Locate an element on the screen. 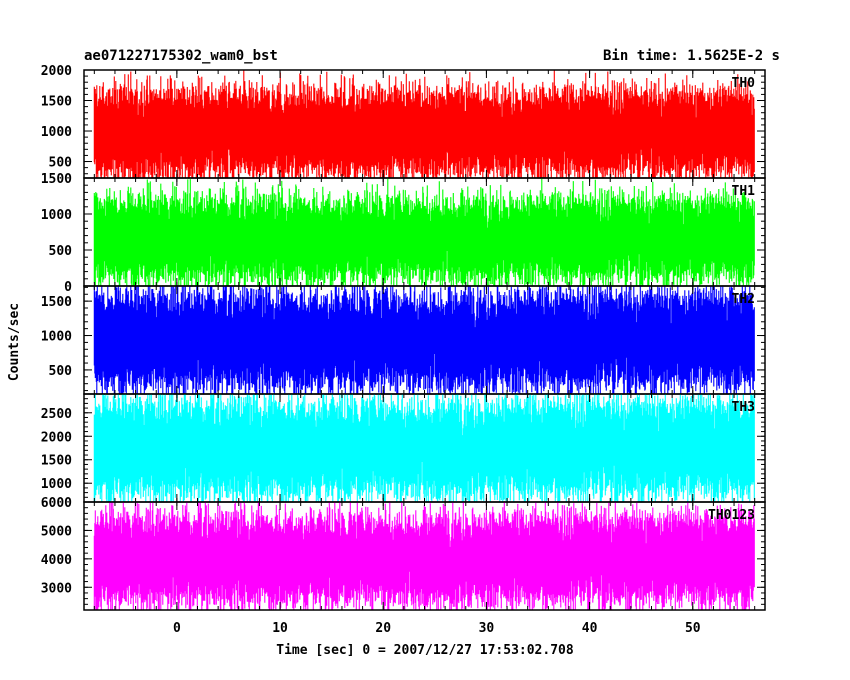  y-tick-label: 0 is located at coordinates (68, 287).